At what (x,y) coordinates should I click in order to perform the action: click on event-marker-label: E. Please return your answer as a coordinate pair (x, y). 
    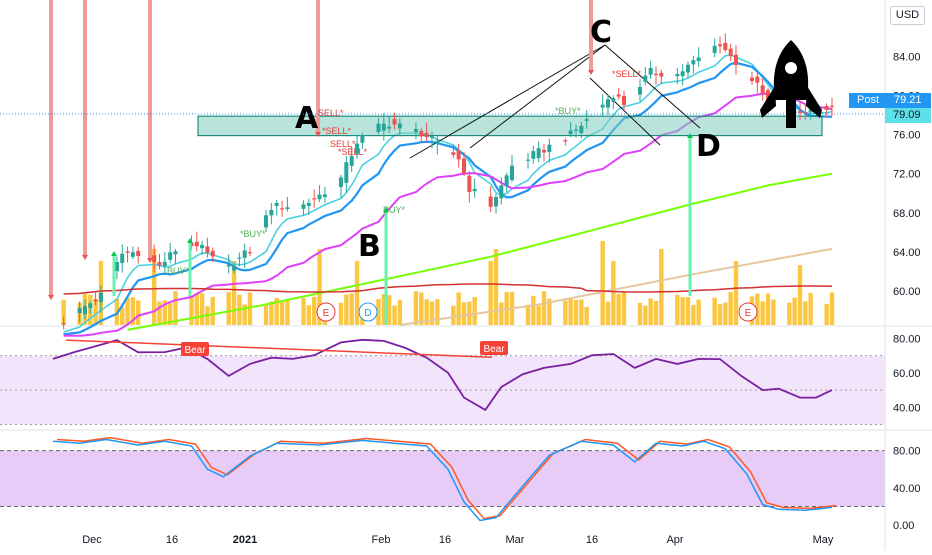
    Looking at the image, I should click on (326, 313).